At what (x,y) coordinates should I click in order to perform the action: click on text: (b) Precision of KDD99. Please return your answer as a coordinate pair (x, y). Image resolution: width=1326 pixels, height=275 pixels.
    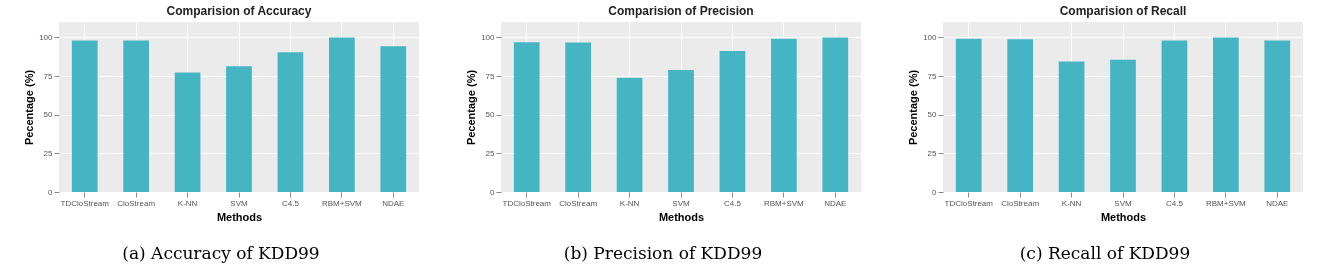
    Looking at the image, I should click on (663, 253).